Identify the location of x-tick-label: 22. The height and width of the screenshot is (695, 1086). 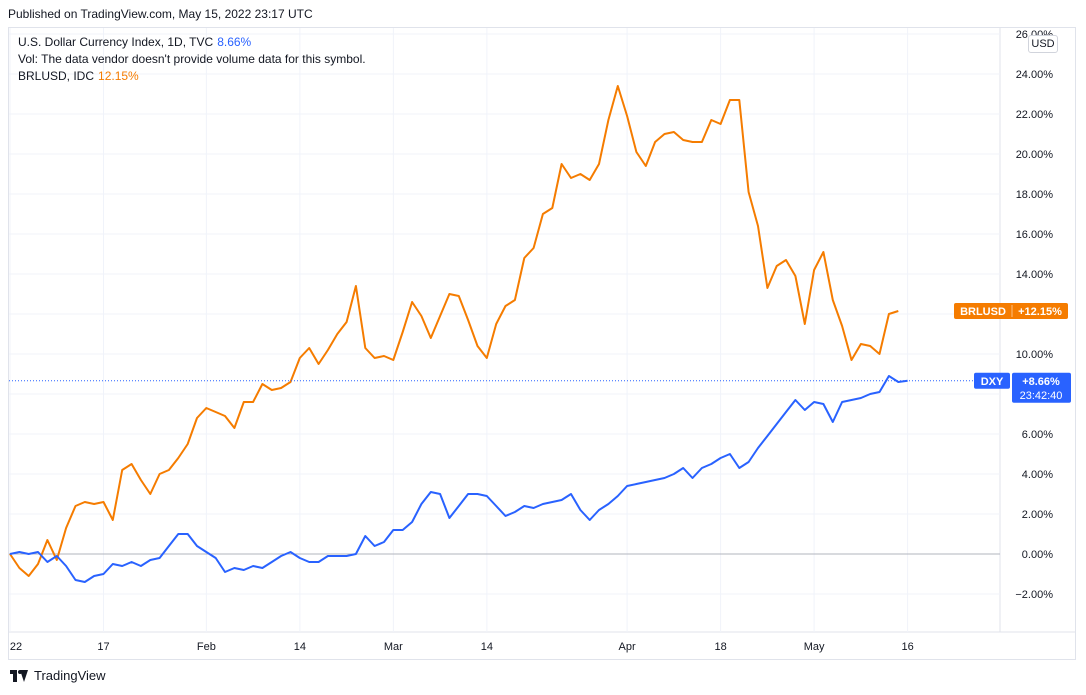
(16, 647).